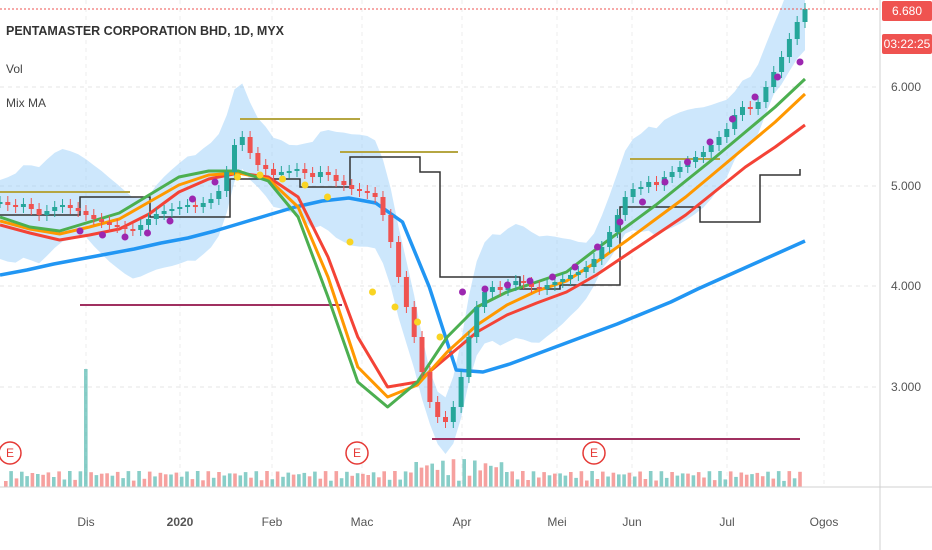 The image size is (932, 550). What do you see at coordinates (906, 87) in the screenshot?
I see `y-tick-label: 6.000` at bounding box center [906, 87].